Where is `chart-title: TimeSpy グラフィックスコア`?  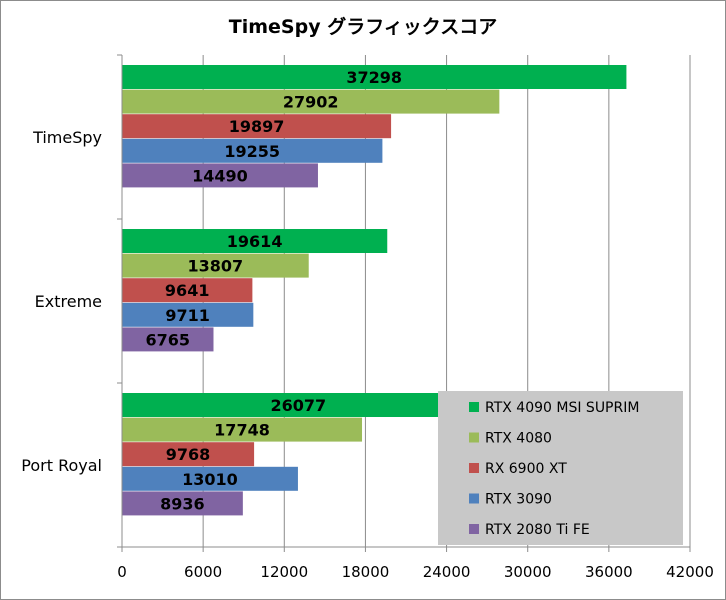 chart-title: TimeSpy グラフィックスコア is located at coordinates (363, 26).